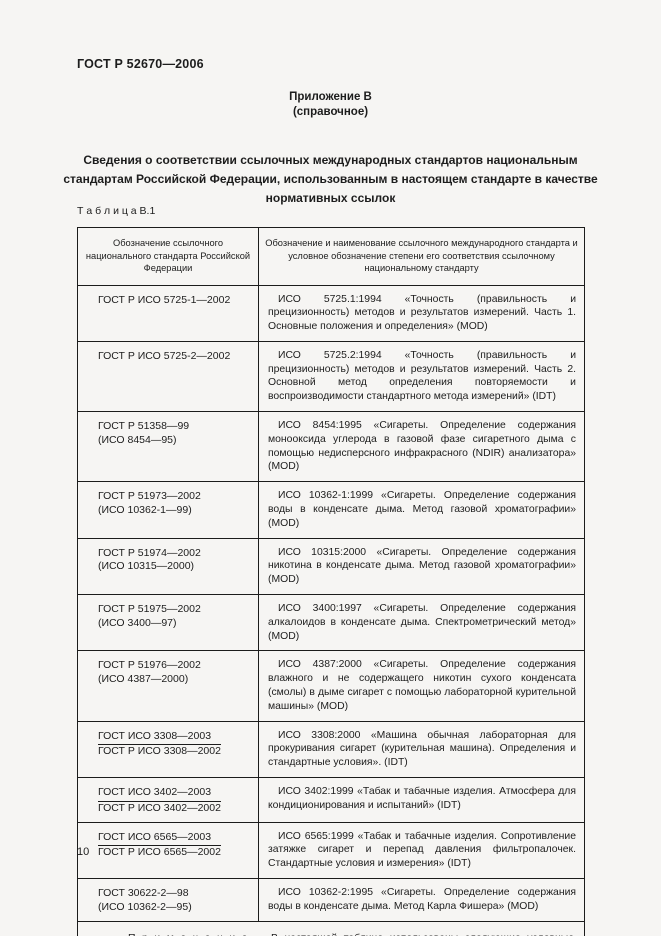  What do you see at coordinates (143, 679) in the screenshot?
I see `national-standard-line: (ИСО 4387—2000)` at bounding box center [143, 679].